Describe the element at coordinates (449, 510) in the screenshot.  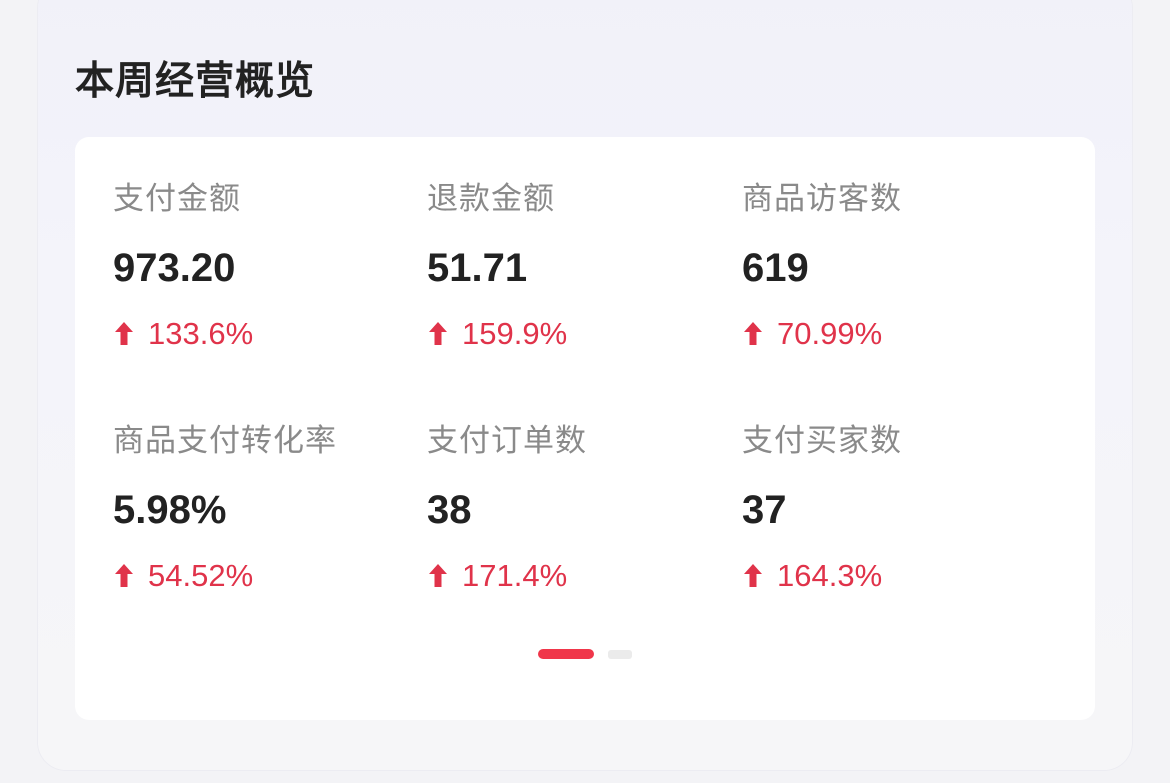
I see `metric-value: 38` at that location.